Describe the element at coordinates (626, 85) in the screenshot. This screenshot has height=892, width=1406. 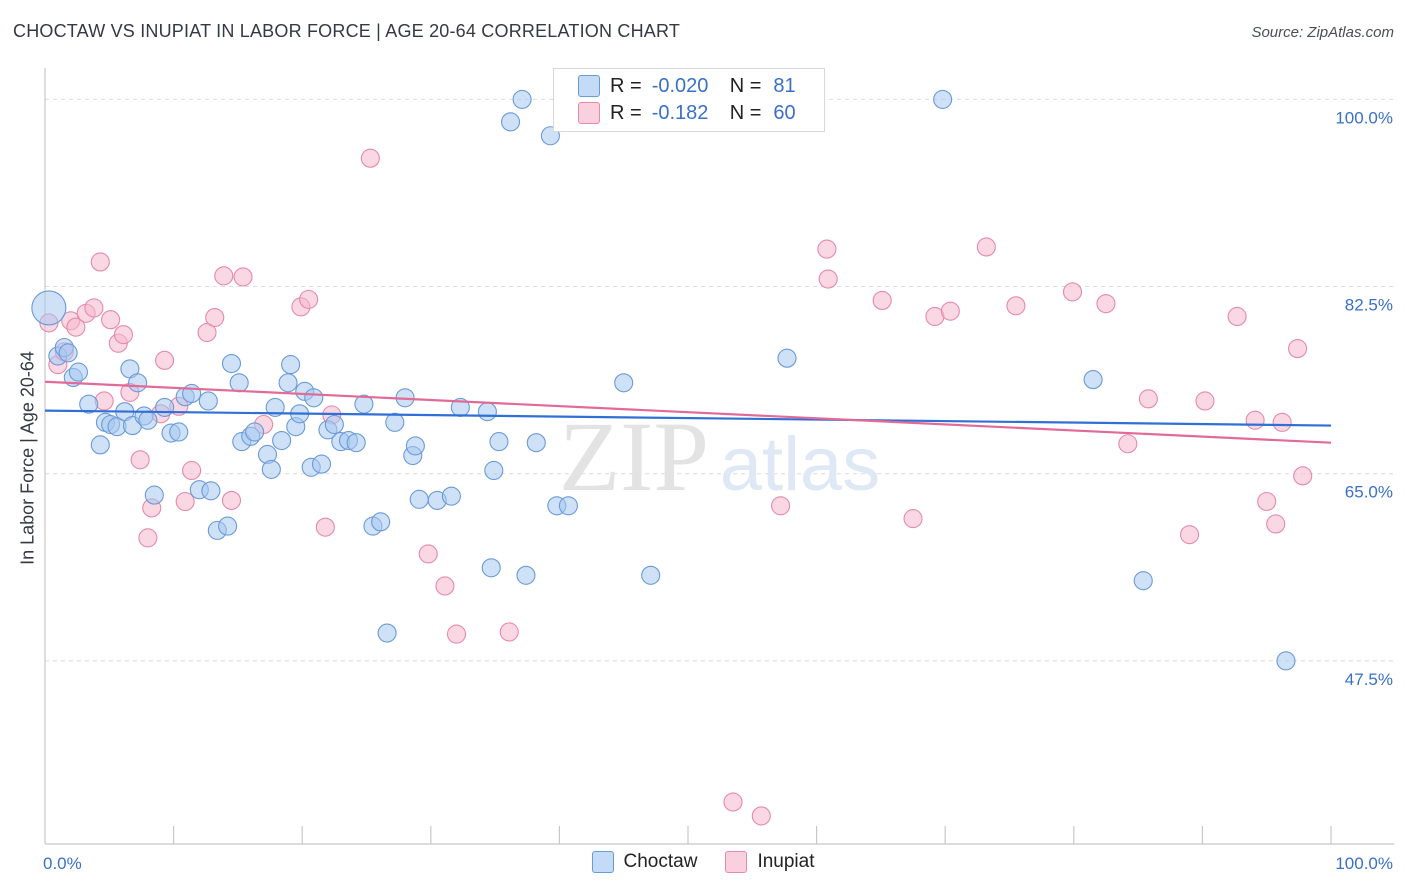
I see `choctaw-r-label: R =` at that location.